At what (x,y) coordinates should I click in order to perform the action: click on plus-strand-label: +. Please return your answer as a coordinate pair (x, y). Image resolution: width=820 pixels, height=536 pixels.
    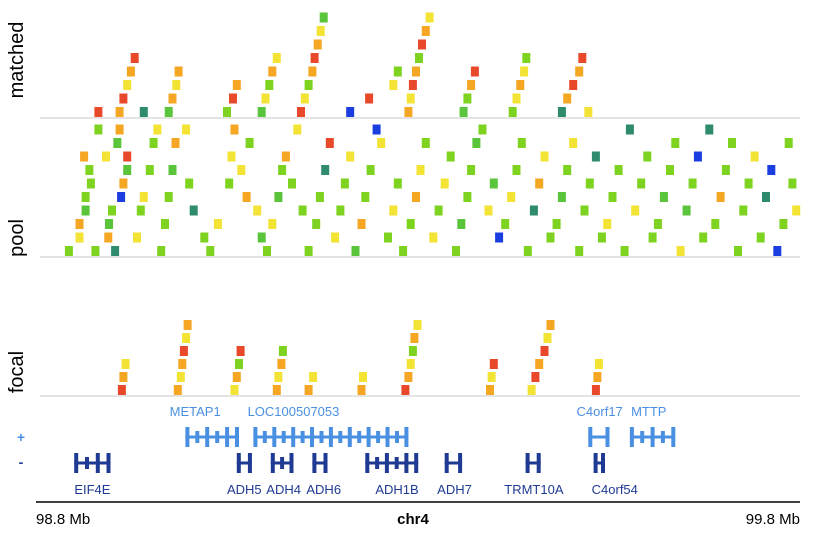
    Looking at the image, I should click on (21, 437).